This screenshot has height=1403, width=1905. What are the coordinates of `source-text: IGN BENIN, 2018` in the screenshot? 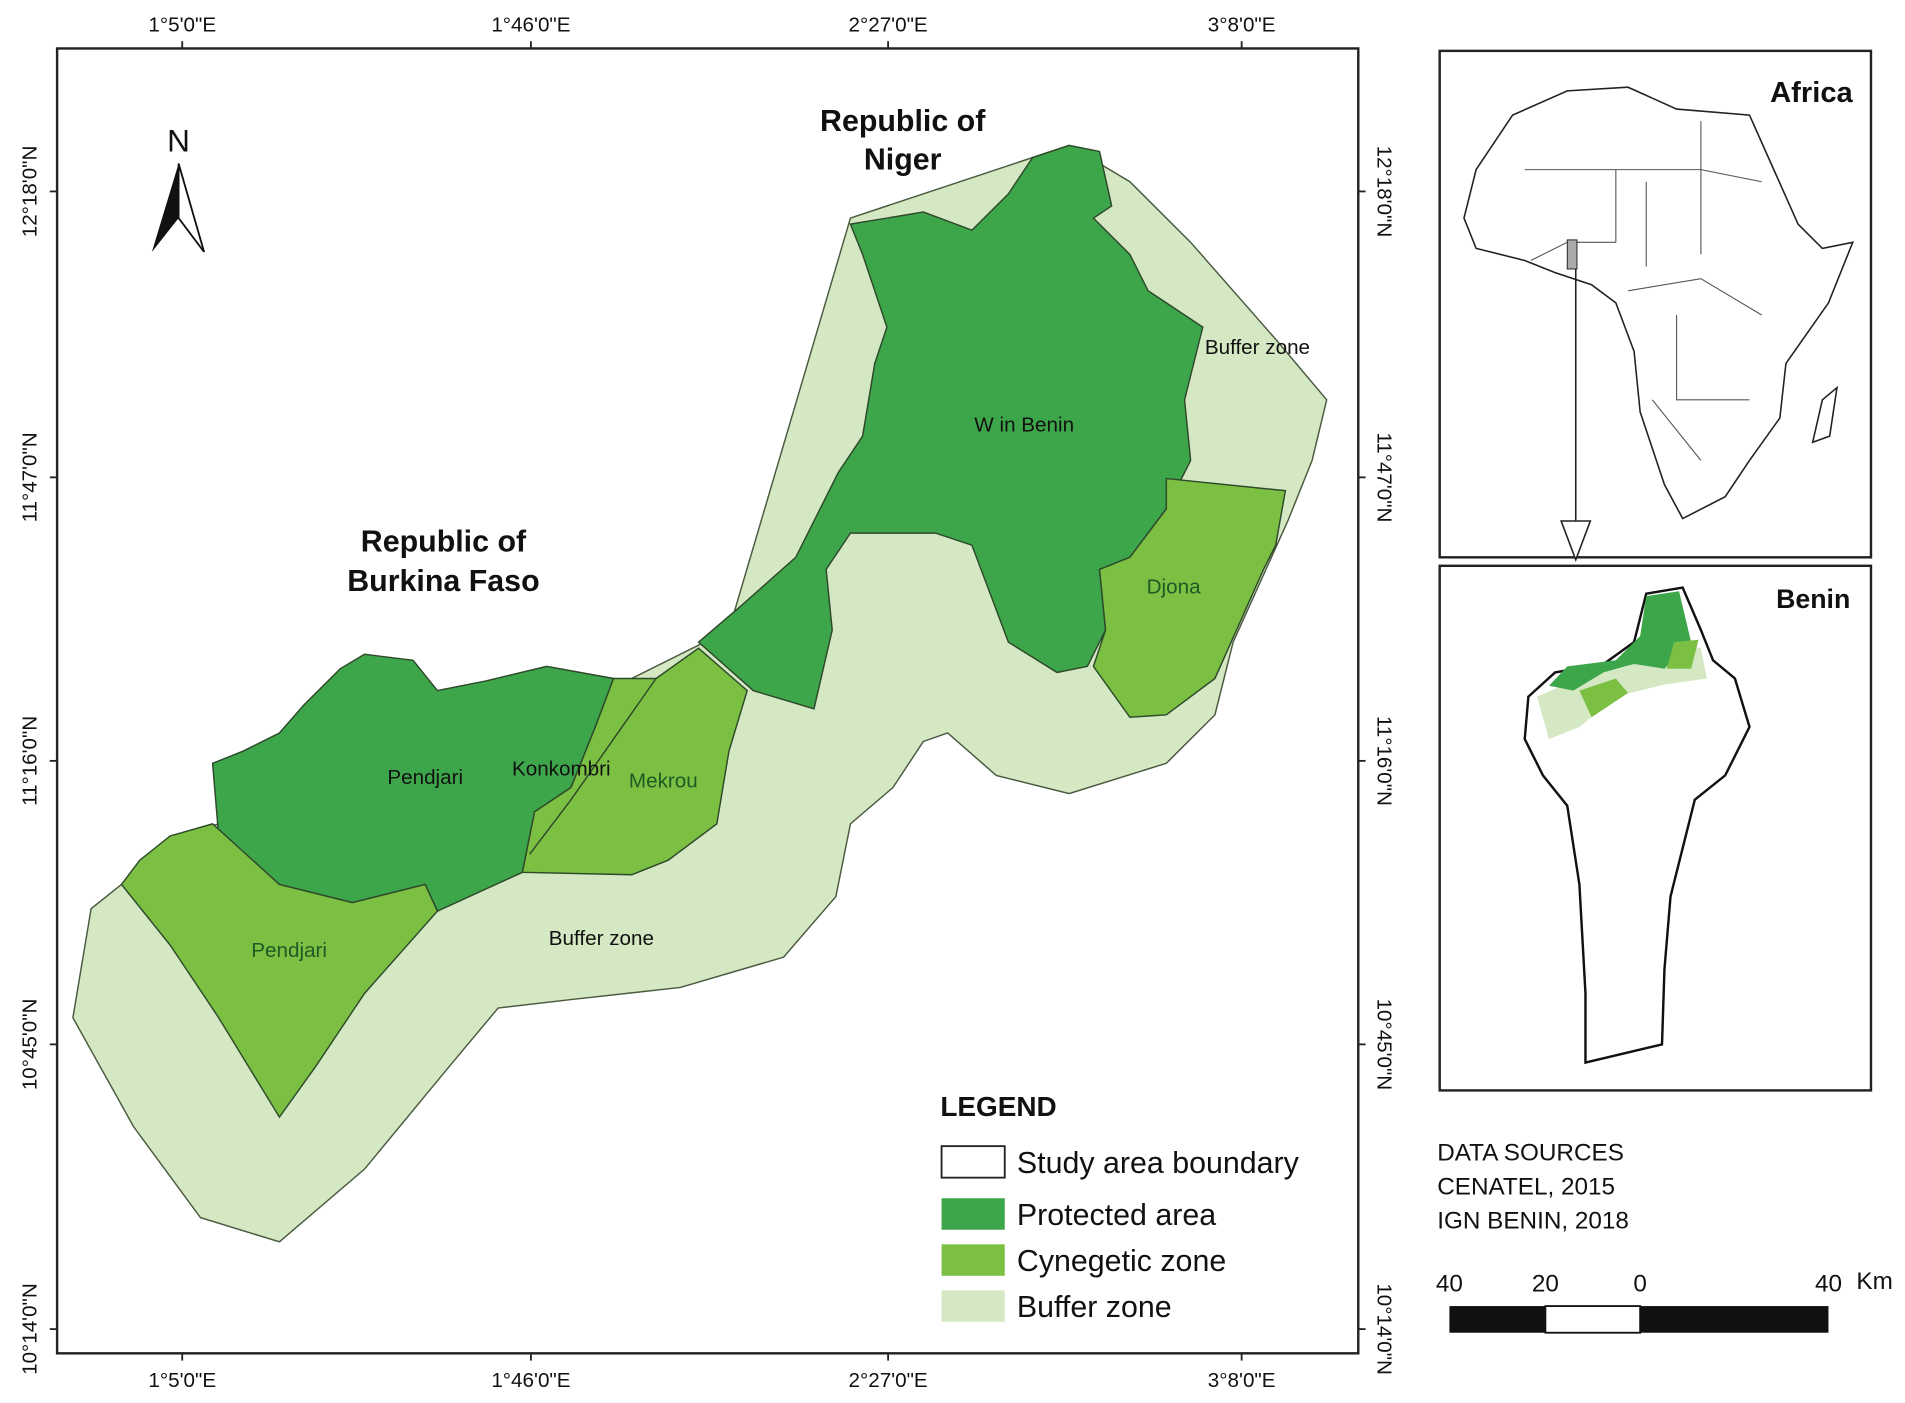 It's located at (1533, 1221).